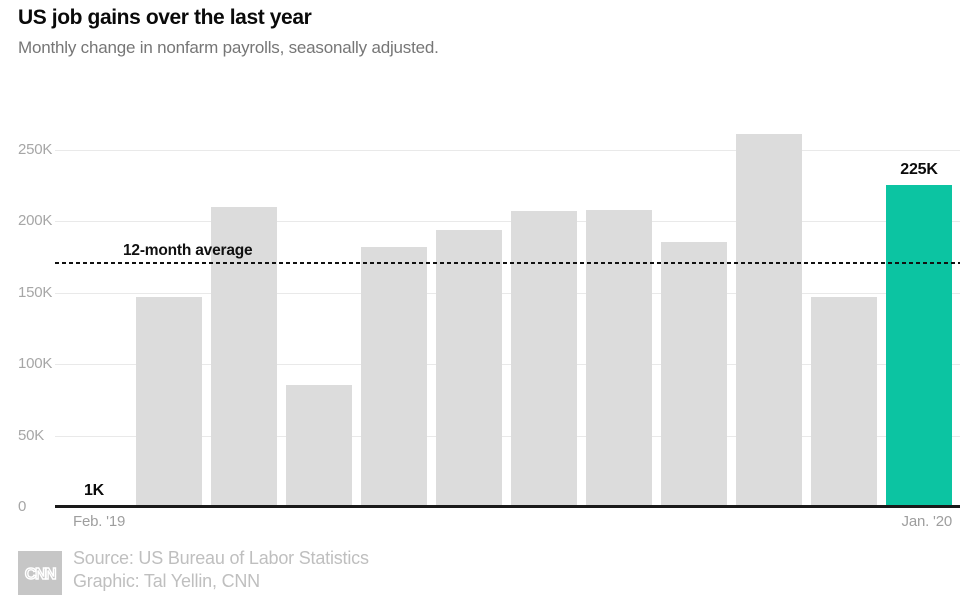 The height and width of the screenshot is (607, 980). Describe the element at coordinates (99, 521) in the screenshot. I see `x-axis-label-left: Feb. '19` at that location.